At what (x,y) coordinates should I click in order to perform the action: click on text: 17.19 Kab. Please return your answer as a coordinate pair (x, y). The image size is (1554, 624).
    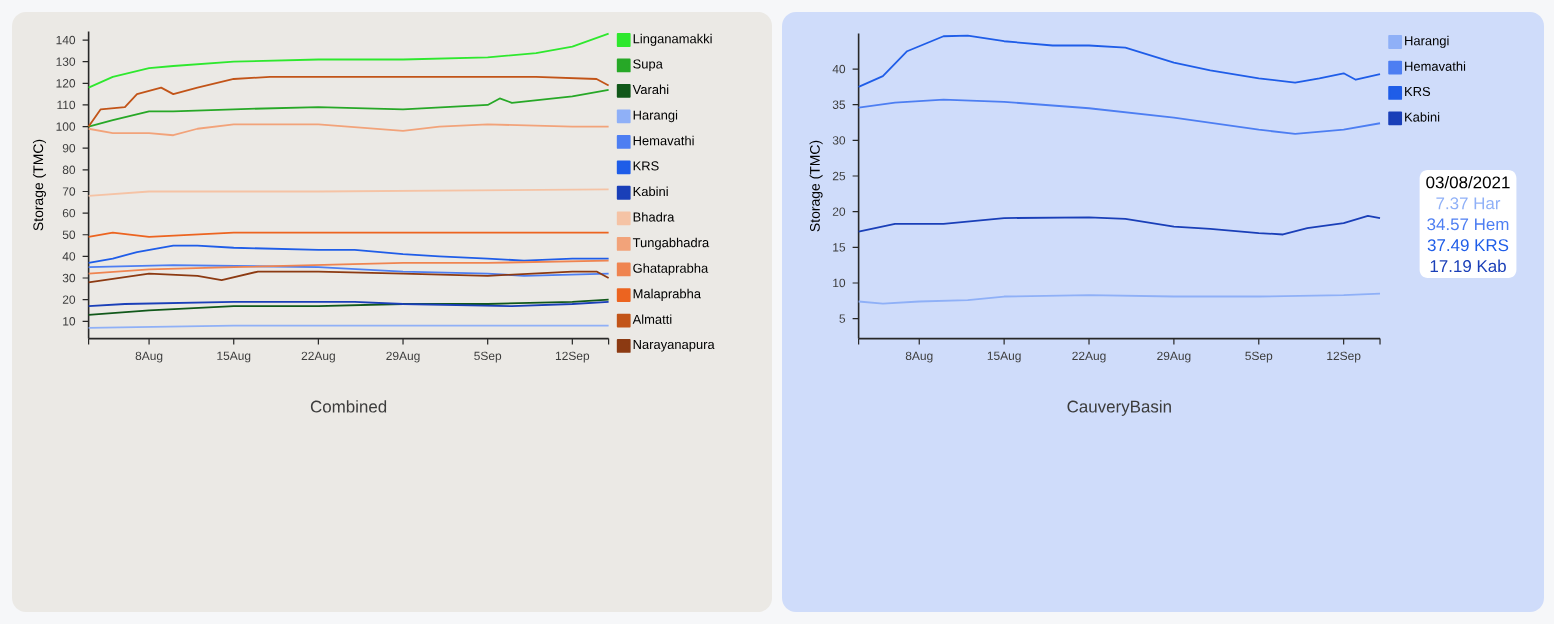
    Looking at the image, I should click on (1468, 266).